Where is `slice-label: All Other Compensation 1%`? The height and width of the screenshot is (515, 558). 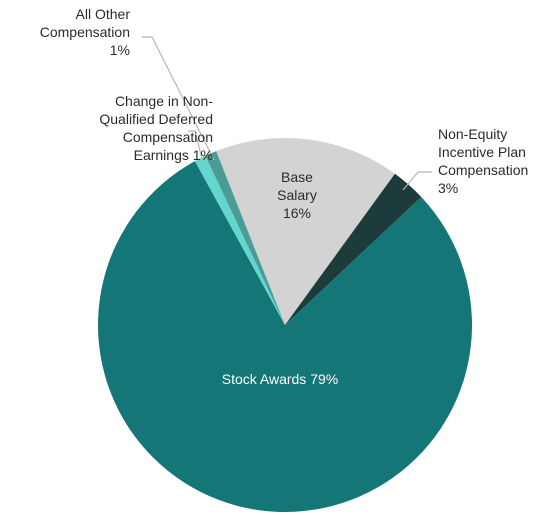 slice-label: All Other Compensation 1% is located at coordinates (75, 32).